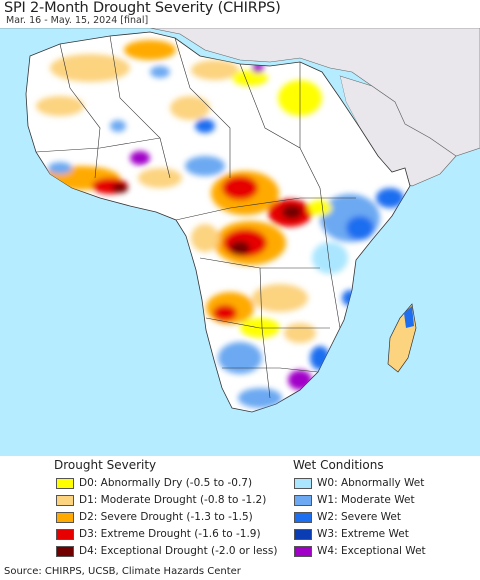 The width and height of the screenshot is (480, 580). I want to click on legend-item-w2: W2: Severe Wet, so click(347, 517).